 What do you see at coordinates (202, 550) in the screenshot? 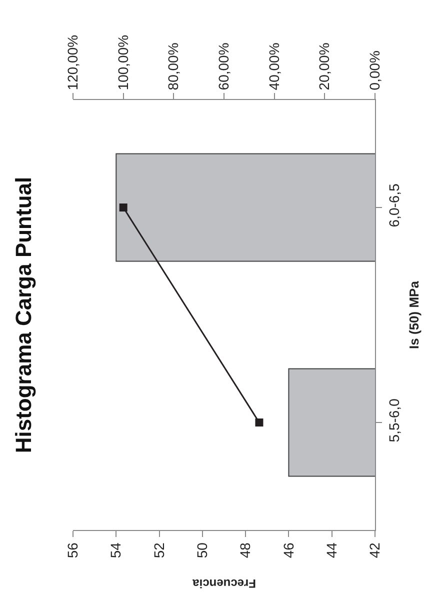
I see `x-tick-label: 50` at bounding box center [202, 550].